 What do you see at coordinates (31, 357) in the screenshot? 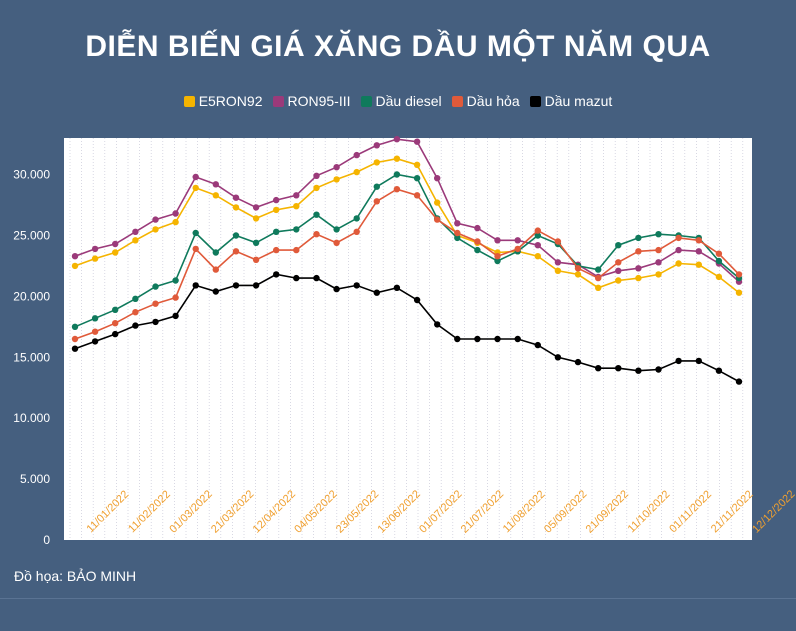
I see `y-tick-label: 15.000` at bounding box center [31, 357].